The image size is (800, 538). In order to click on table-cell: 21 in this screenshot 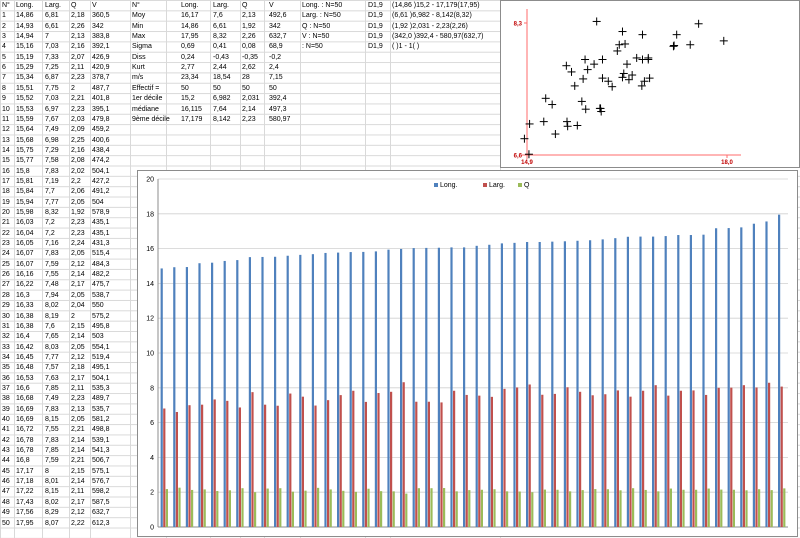, I will do `click(6, 223)`.